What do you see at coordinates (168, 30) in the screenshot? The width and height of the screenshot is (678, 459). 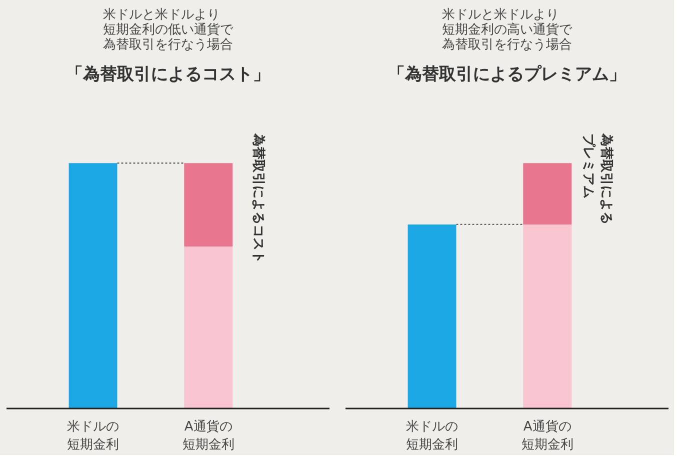 I see `chart-subtitle: 米ドルと米ドルより短期金利の低い通貨で為替取引を行なう場合` at bounding box center [168, 30].